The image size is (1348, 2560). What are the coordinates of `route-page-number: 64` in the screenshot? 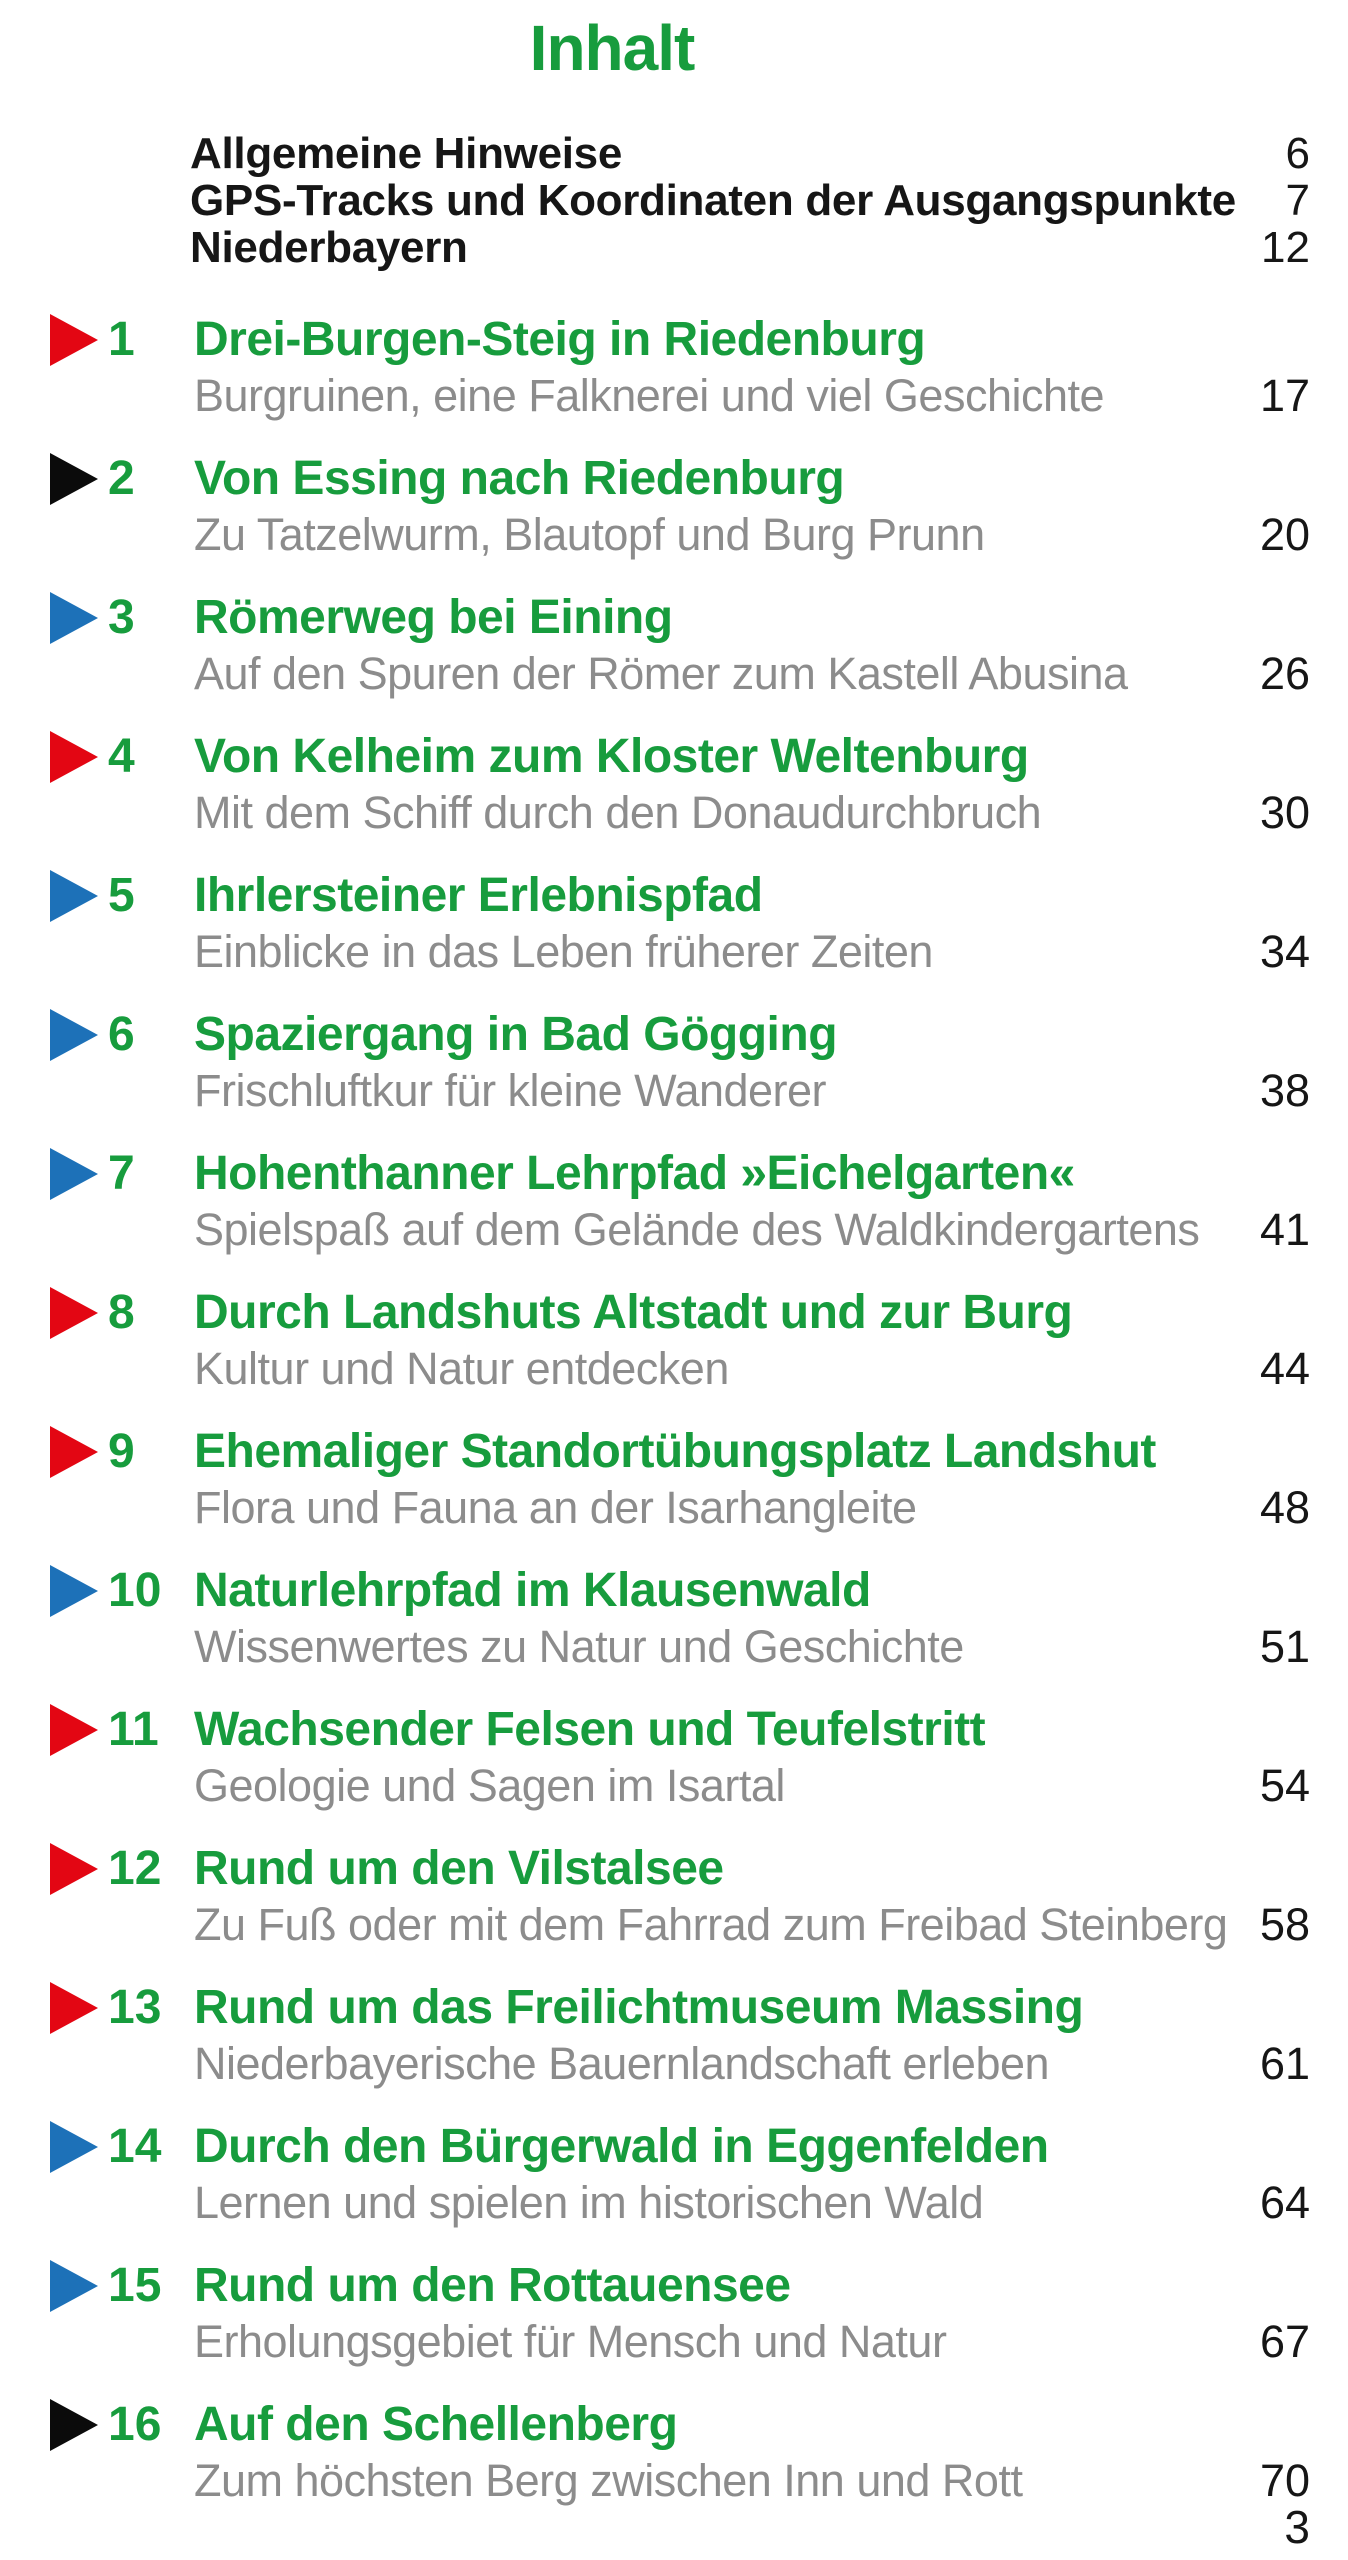 It's located at (1284, 2202).